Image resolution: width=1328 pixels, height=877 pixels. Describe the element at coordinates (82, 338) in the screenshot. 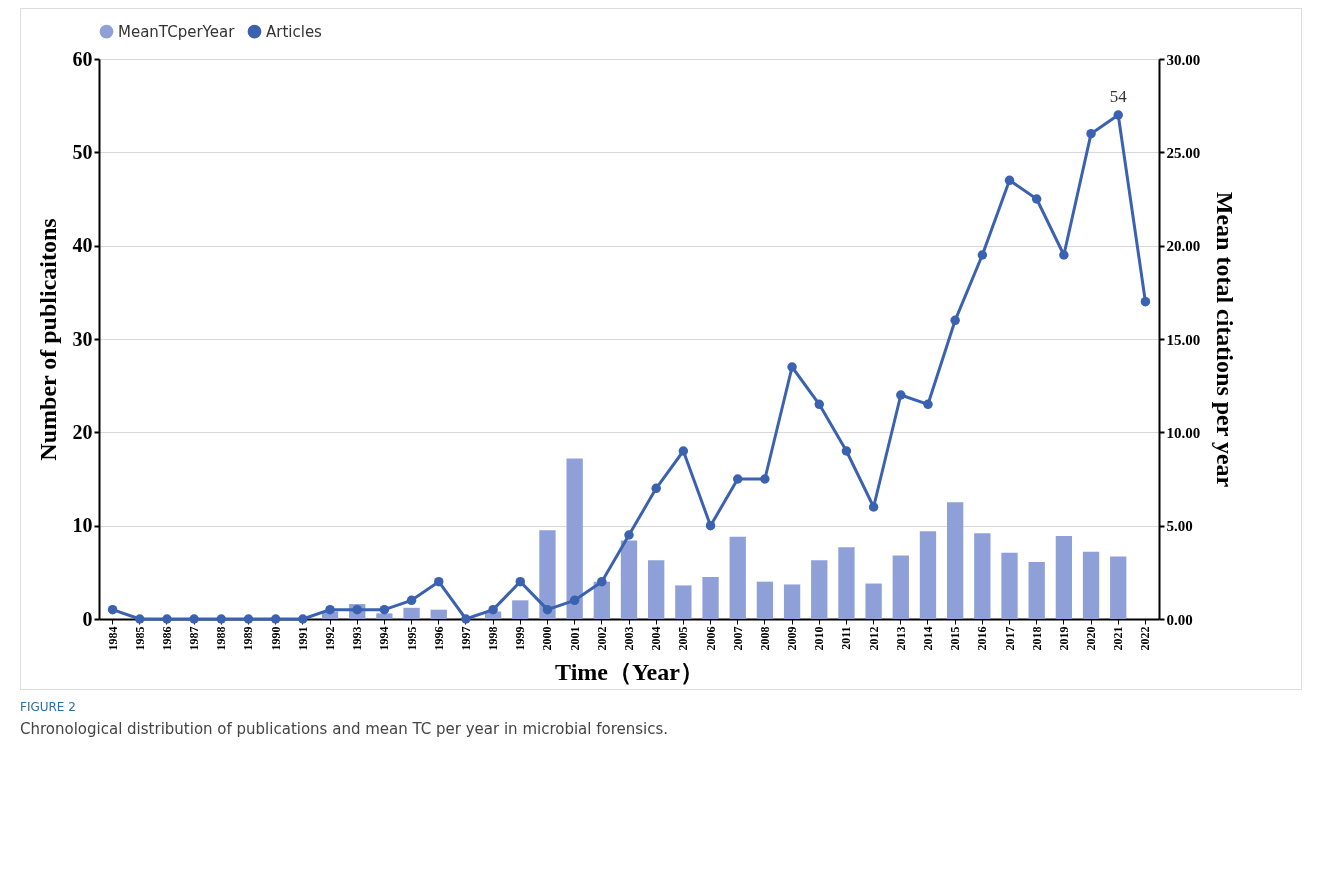

I see `y-tick-label: 30` at that location.